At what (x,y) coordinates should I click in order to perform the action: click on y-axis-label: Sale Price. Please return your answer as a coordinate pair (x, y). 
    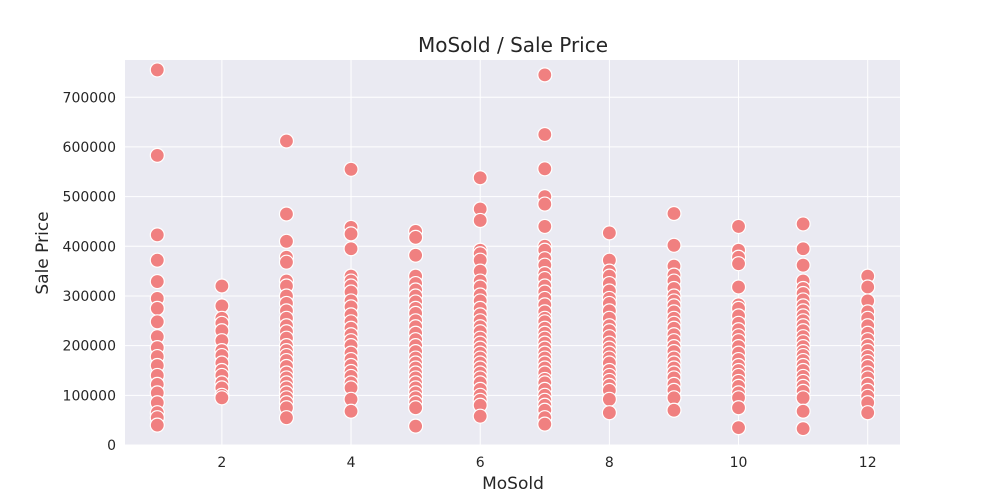
    Looking at the image, I should click on (43, 252).